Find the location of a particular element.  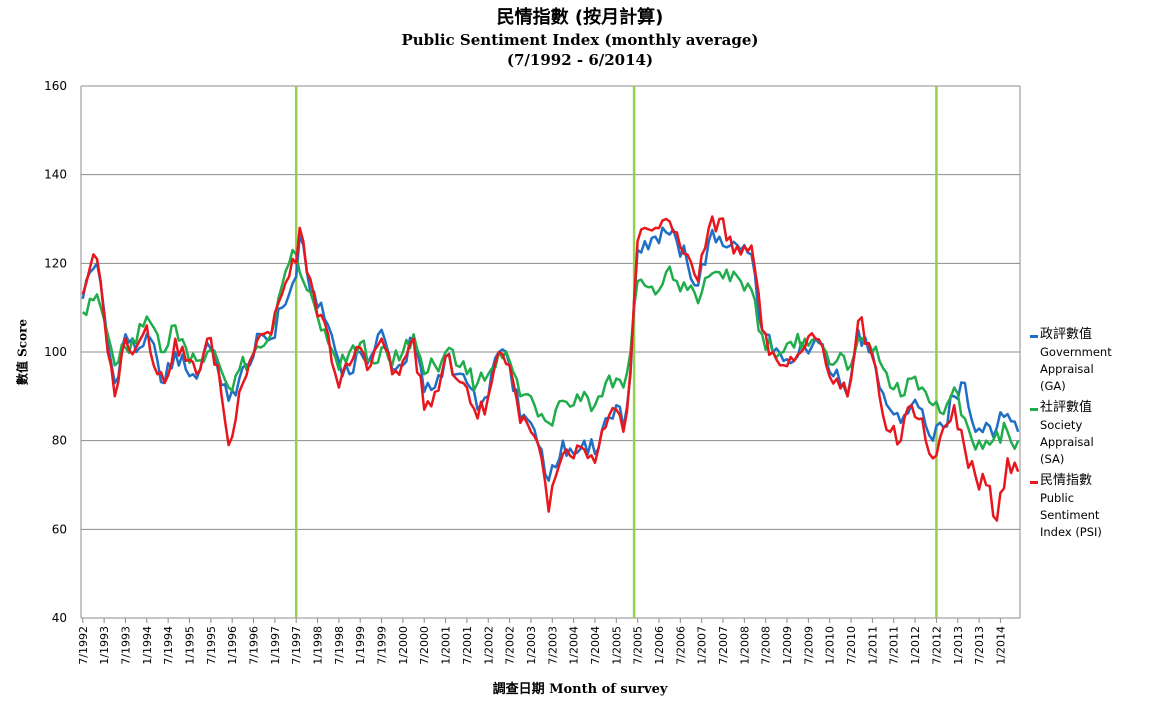

x-tick-label: 1/2001 is located at coordinates (446, 645).